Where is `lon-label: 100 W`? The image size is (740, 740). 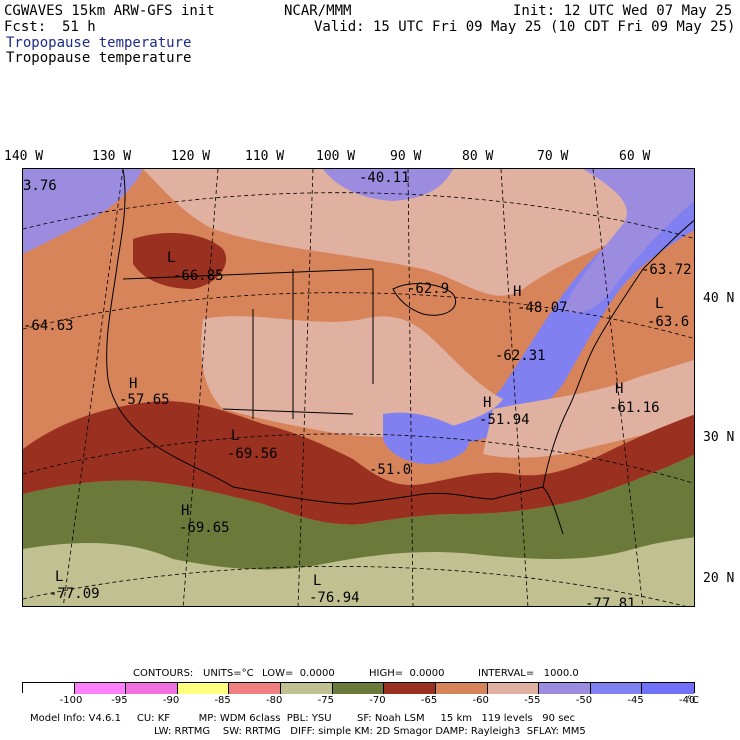 lon-label: 100 W is located at coordinates (336, 156).